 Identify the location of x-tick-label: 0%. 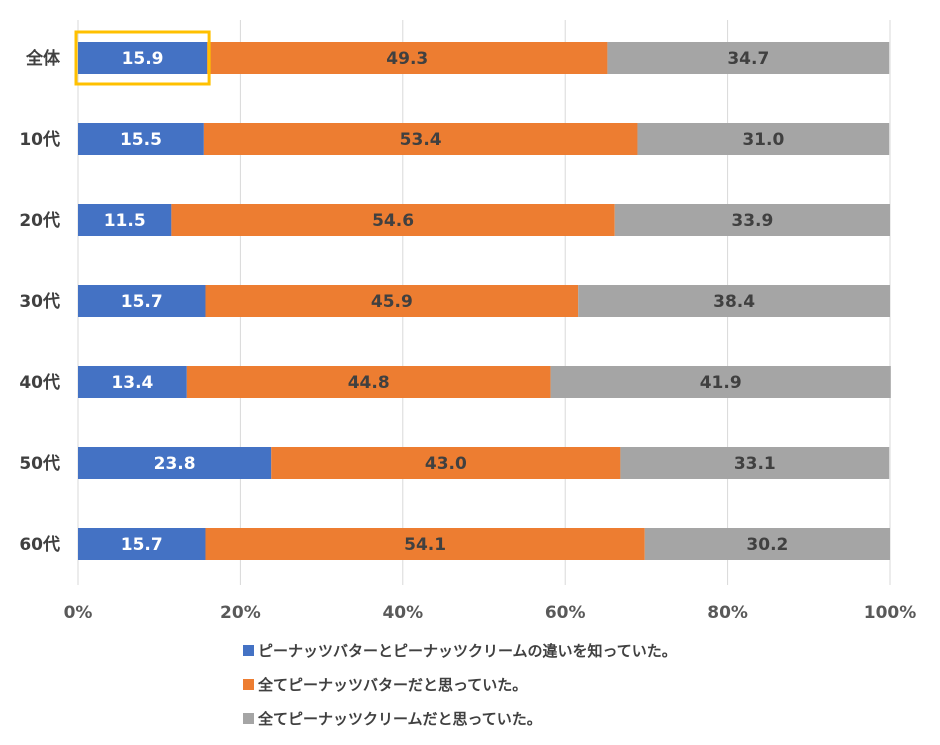
(78, 613).